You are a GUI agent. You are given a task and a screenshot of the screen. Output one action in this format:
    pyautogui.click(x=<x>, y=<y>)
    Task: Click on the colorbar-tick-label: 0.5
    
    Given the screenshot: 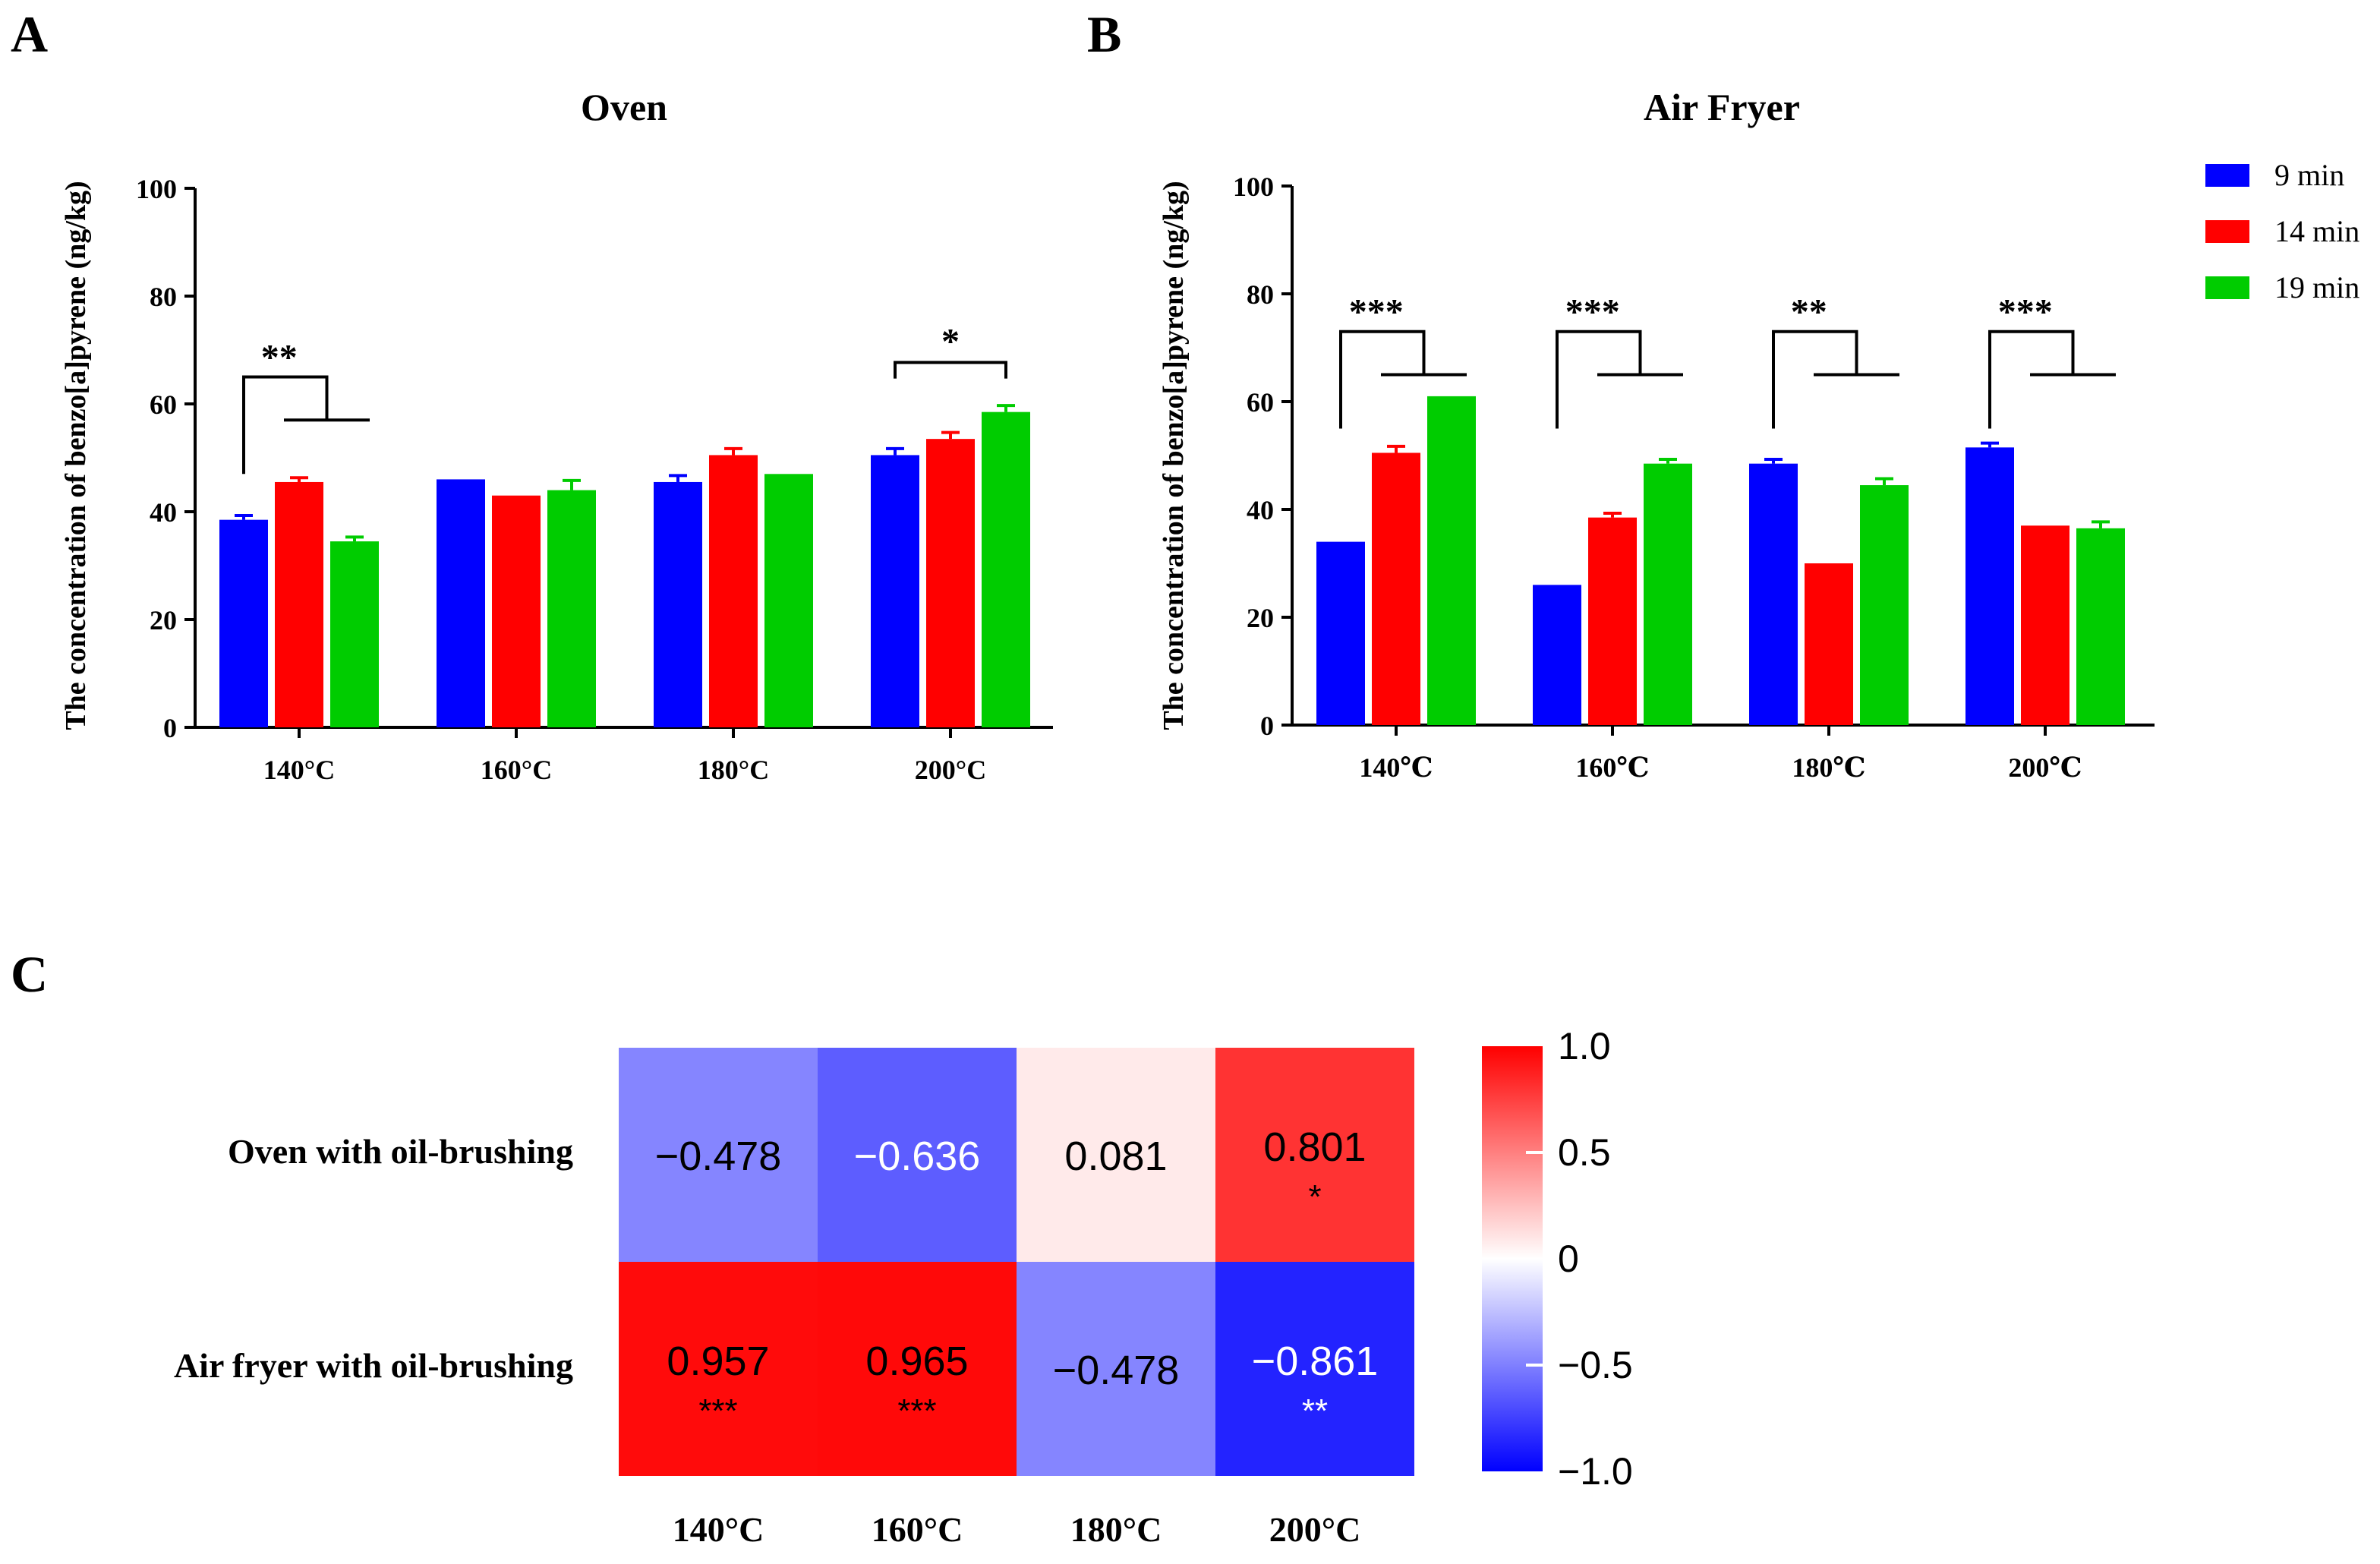 What is the action you would take?
    pyautogui.click(x=1585, y=1152)
    